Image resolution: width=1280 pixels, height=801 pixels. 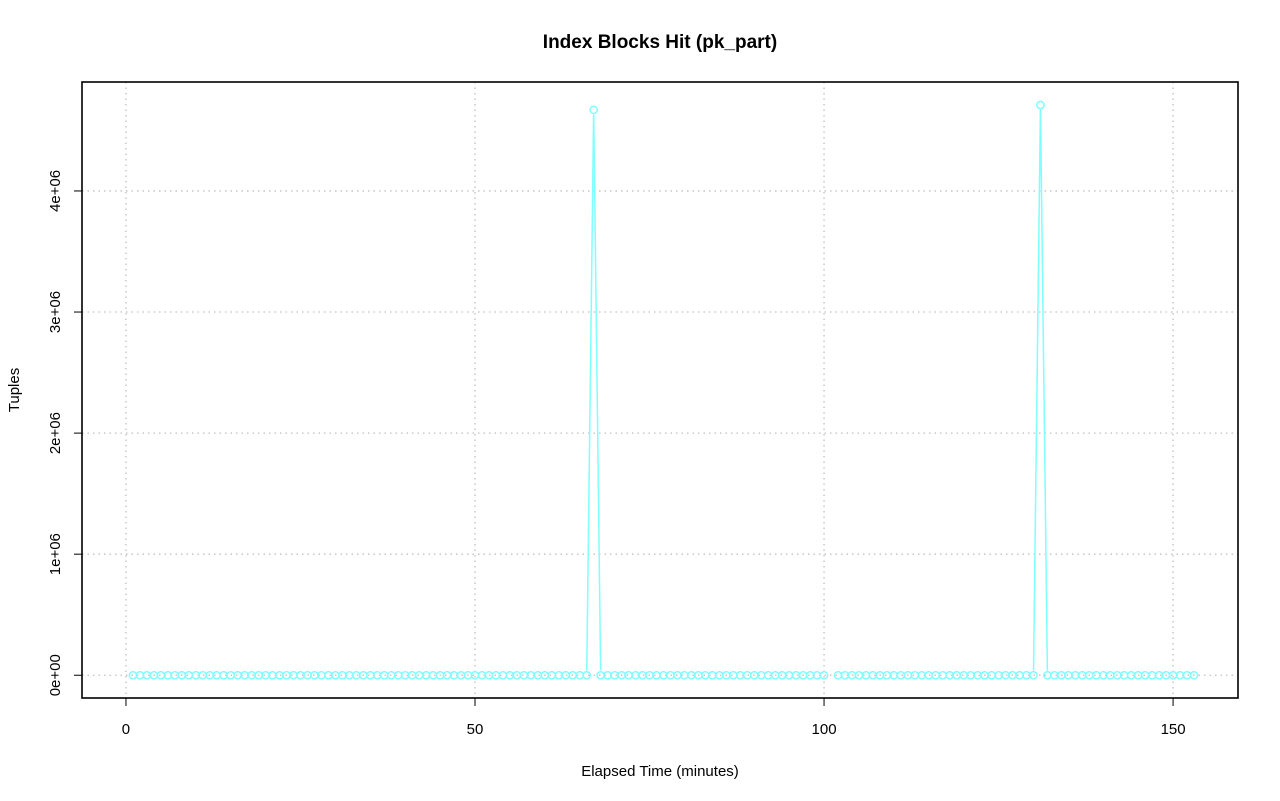 What do you see at coordinates (824, 729) in the screenshot?
I see `x-tick-label: 100` at bounding box center [824, 729].